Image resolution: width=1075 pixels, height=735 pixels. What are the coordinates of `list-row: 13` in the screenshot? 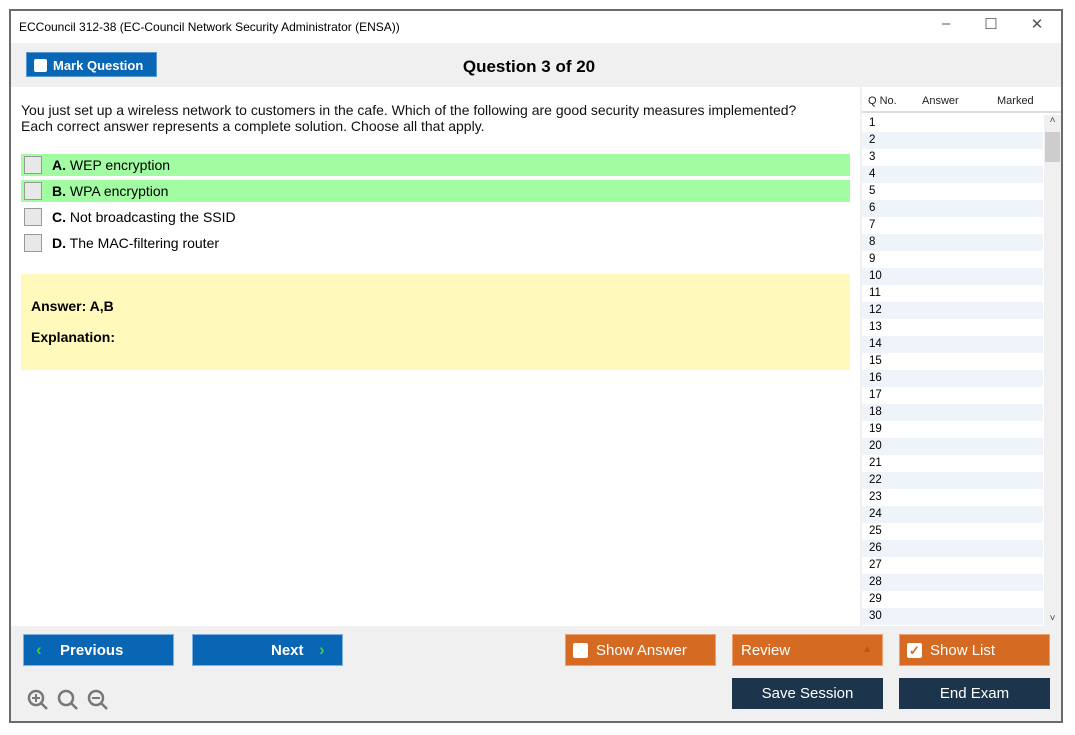 It's located at (875, 327).